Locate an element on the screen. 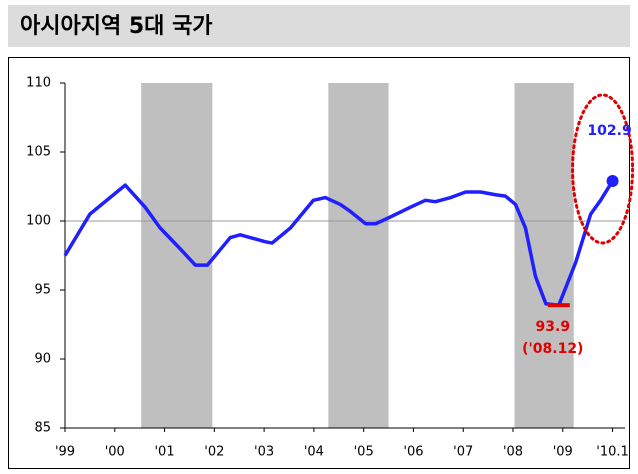 The image size is (638, 474). x-tick-label: '02 is located at coordinates (214, 452).